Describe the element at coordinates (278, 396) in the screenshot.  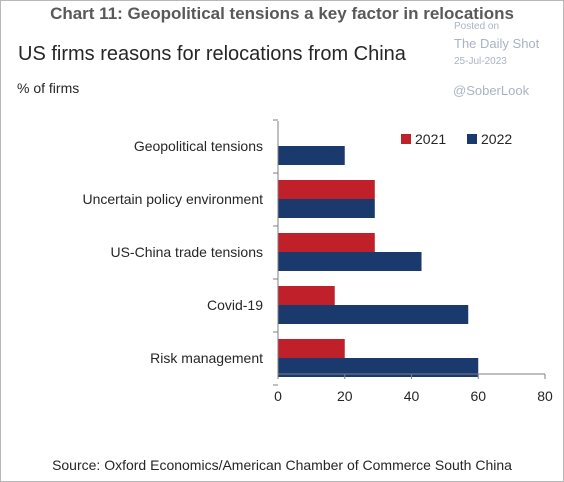
I see `x-tick-label: 0` at that location.